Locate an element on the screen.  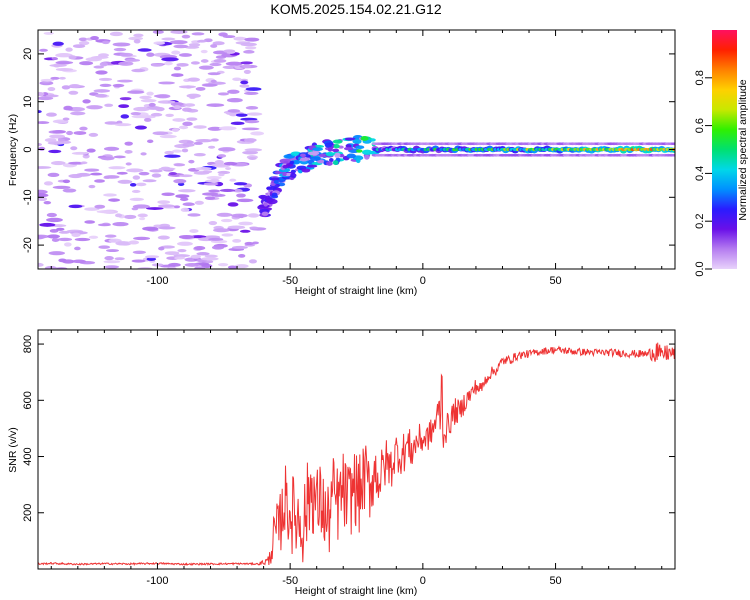
spectrogram-x-tick-label: 0 is located at coordinates (423, 281).